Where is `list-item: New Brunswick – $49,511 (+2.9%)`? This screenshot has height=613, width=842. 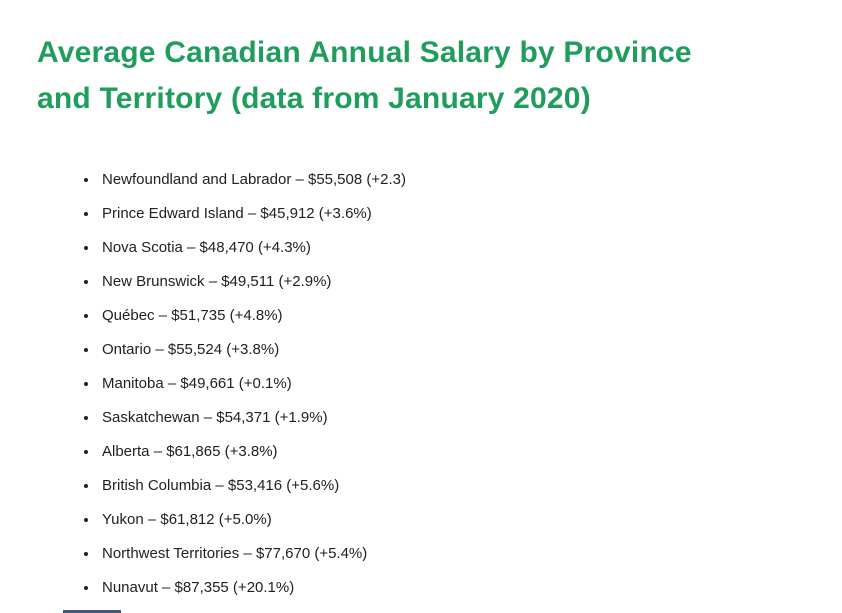
list-item: New Brunswick – $49,511 (+2.9%) is located at coordinates (450, 282).